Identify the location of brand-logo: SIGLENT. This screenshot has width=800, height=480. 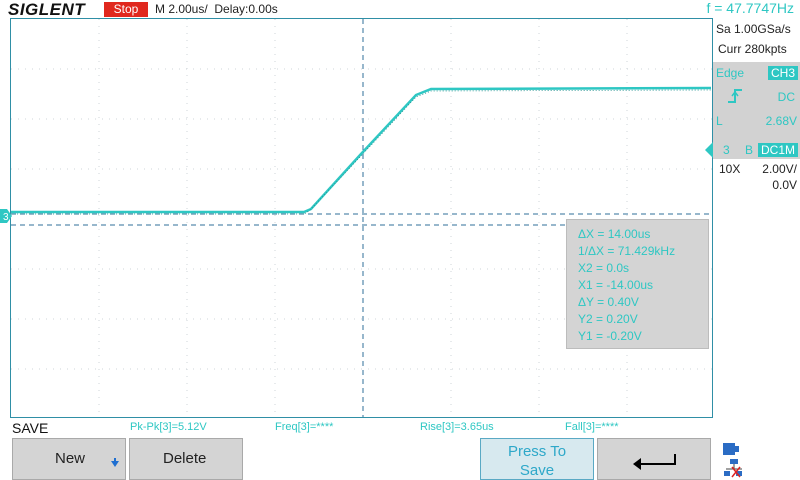
(47, 9).